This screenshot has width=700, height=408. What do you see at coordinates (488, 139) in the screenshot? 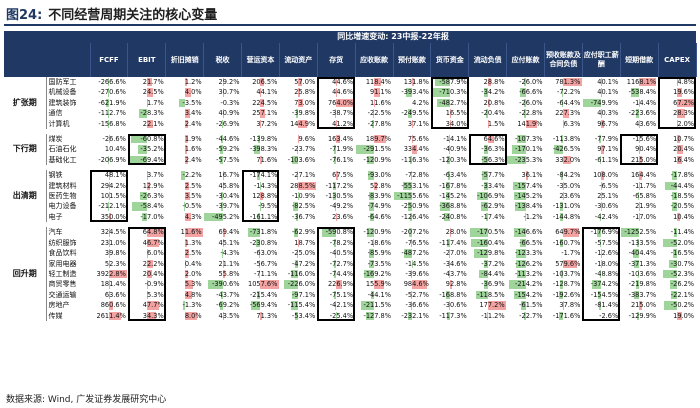
I see `value-cell: 64.6%` at bounding box center [488, 139].